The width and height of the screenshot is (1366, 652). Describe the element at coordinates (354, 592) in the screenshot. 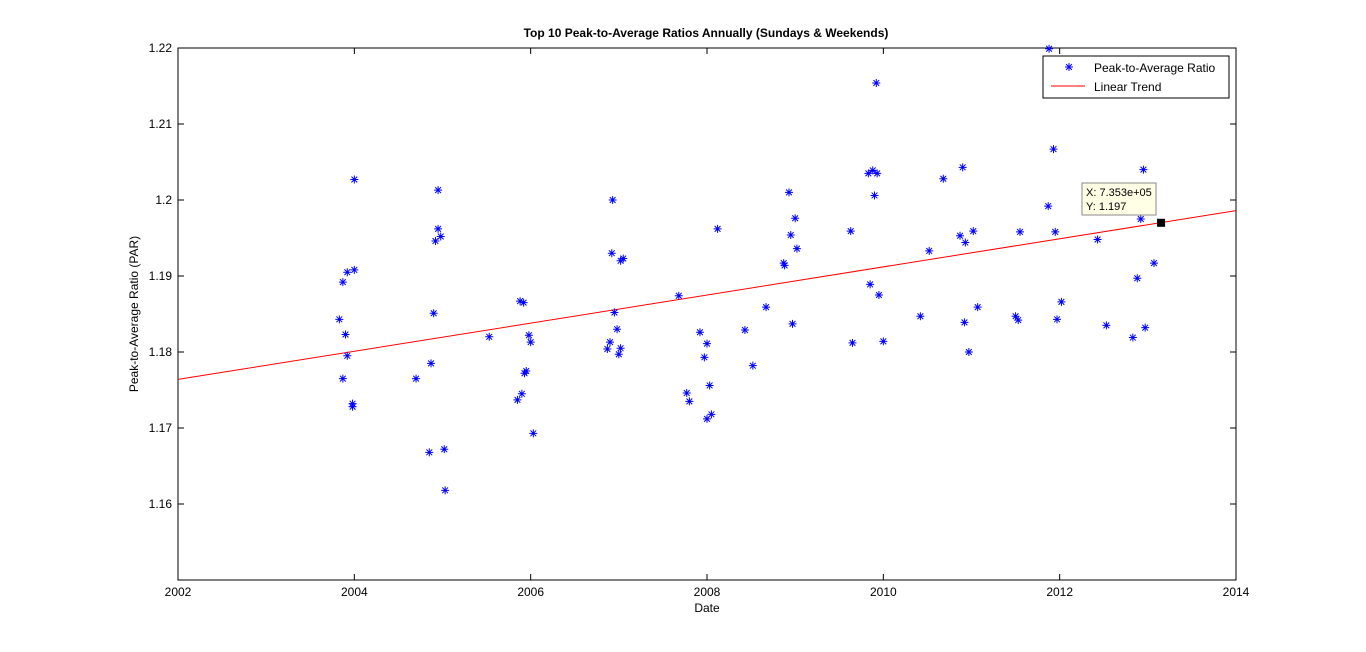

I see `x-tick-label: 2004` at that location.